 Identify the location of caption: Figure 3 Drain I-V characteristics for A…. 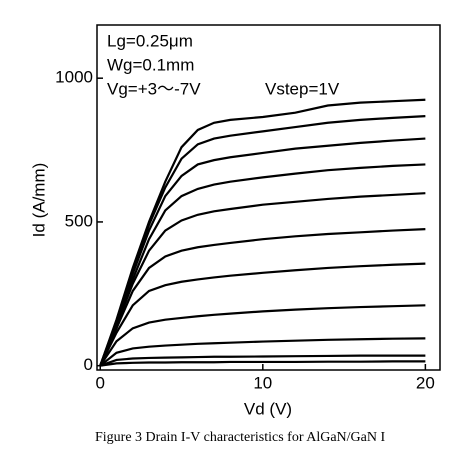
(240, 437).